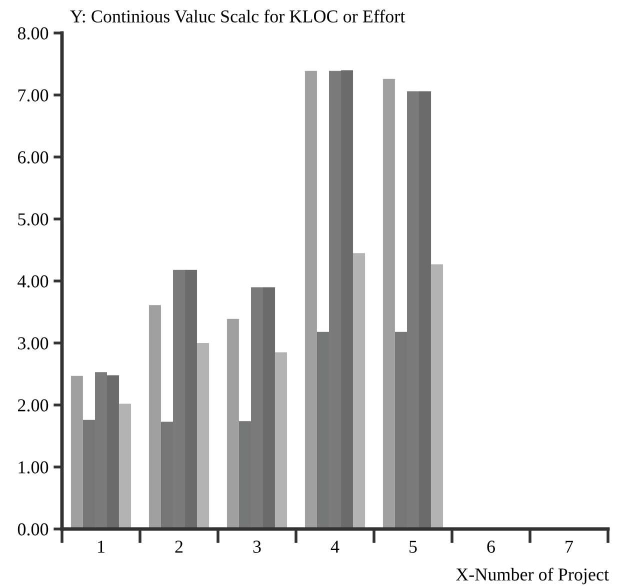 The height and width of the screenshot is (586, 629). I want to click on y-tick-label: 7.00, so click(33, 95).